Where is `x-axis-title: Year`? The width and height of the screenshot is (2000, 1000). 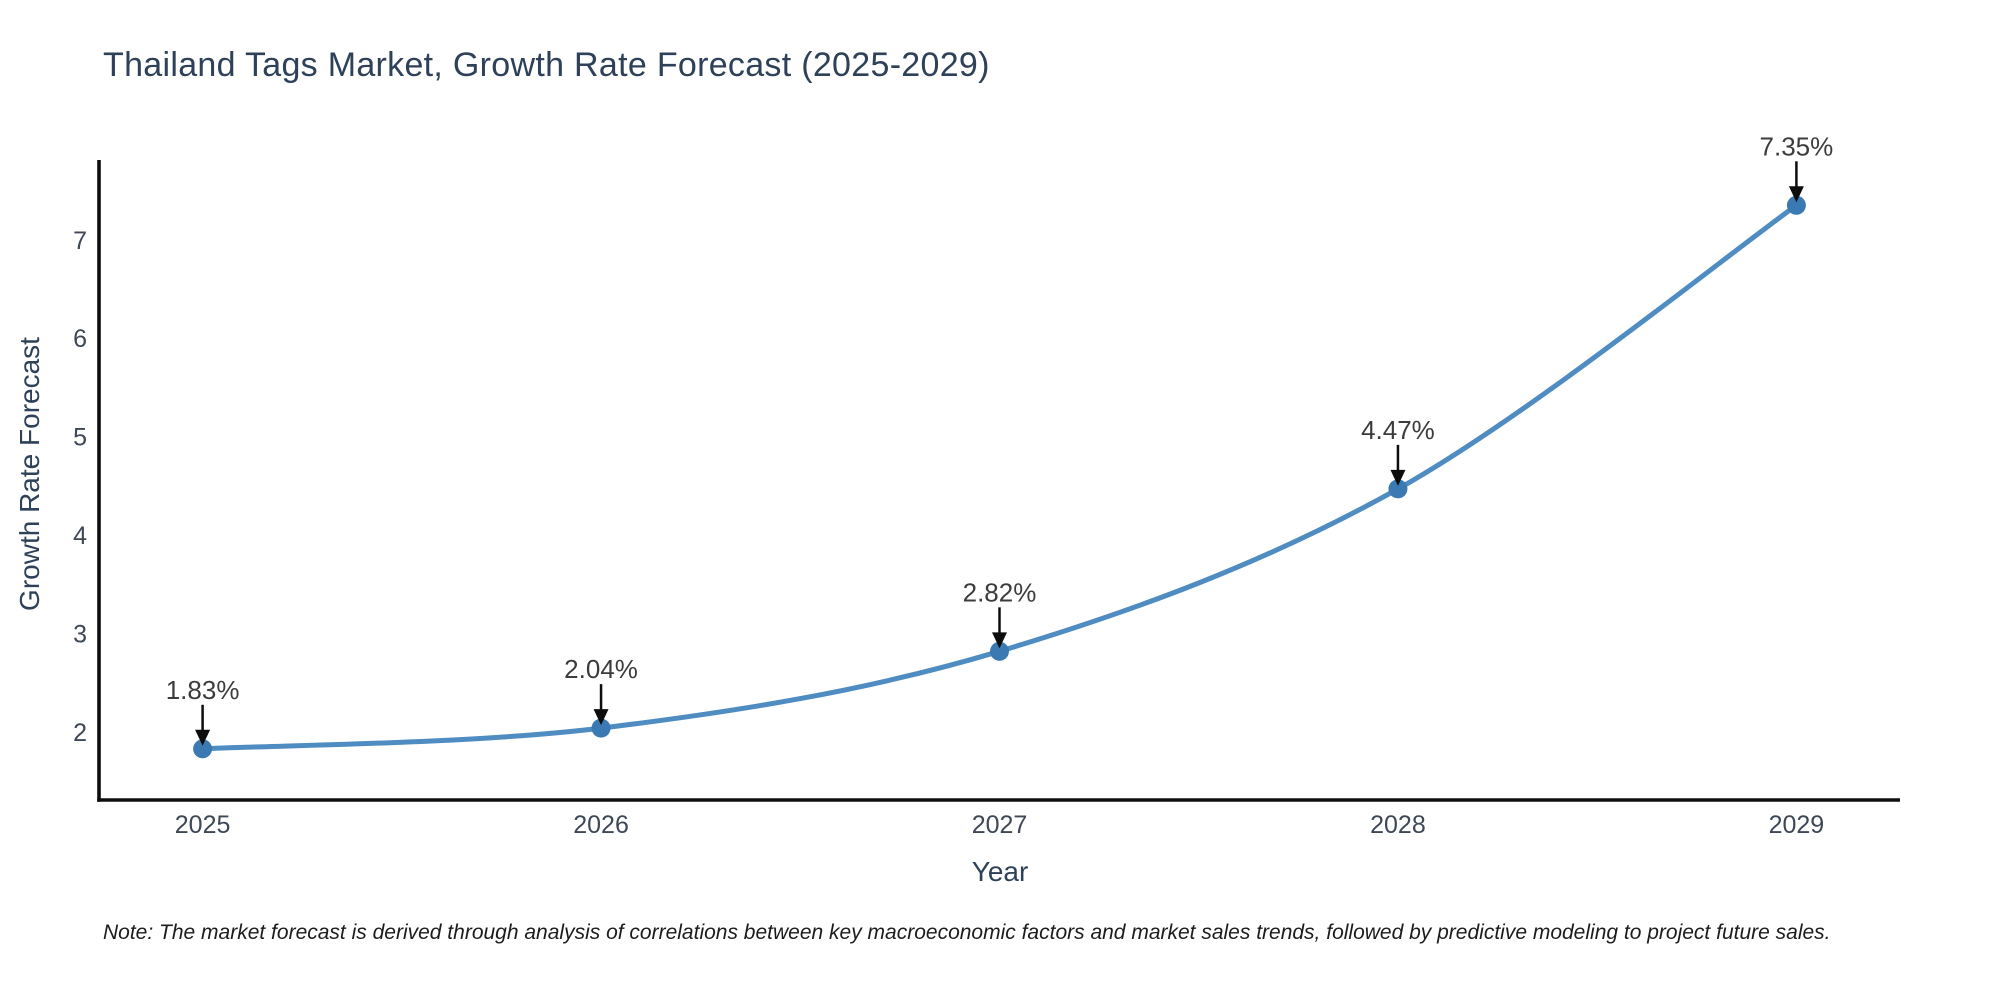
x-axis-title: Year is located at coordinates (1000, 871).